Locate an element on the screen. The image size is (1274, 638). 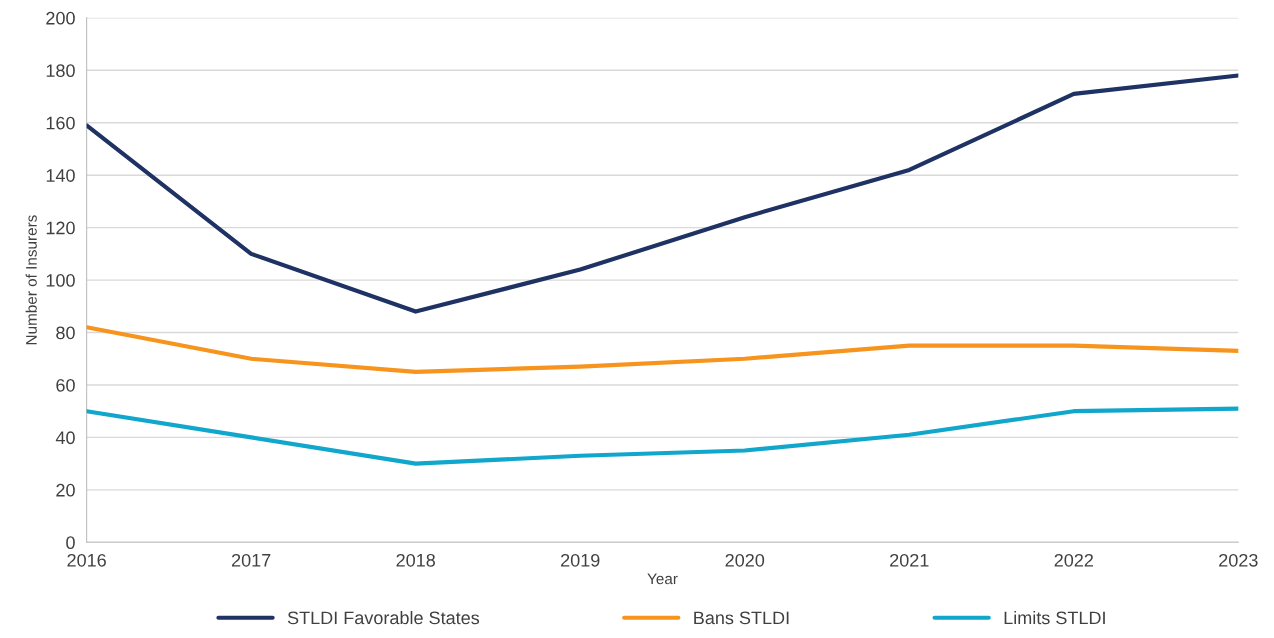
y-tick-label: 140 is located at coordinates (60, 175).